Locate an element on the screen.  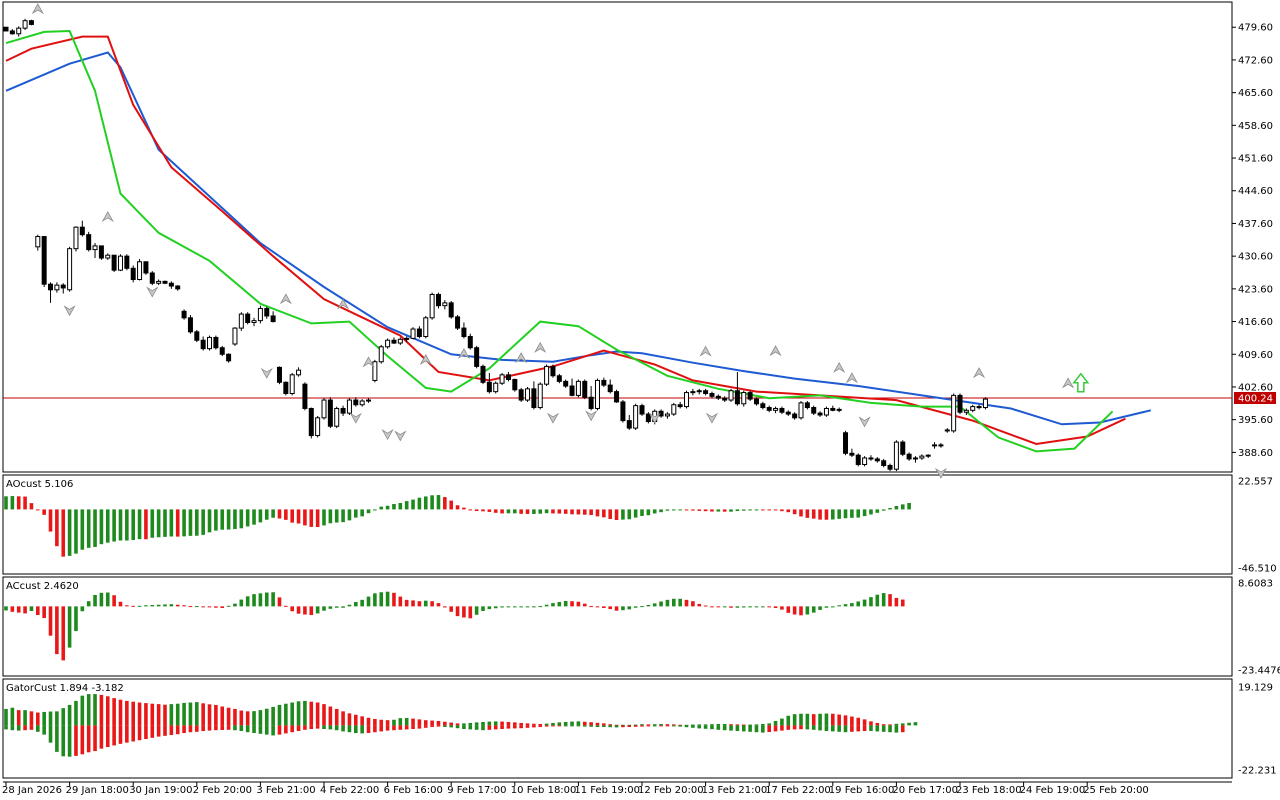
time-tick-label: 2 Feb 20:00 is located at coordinates (222, 790).